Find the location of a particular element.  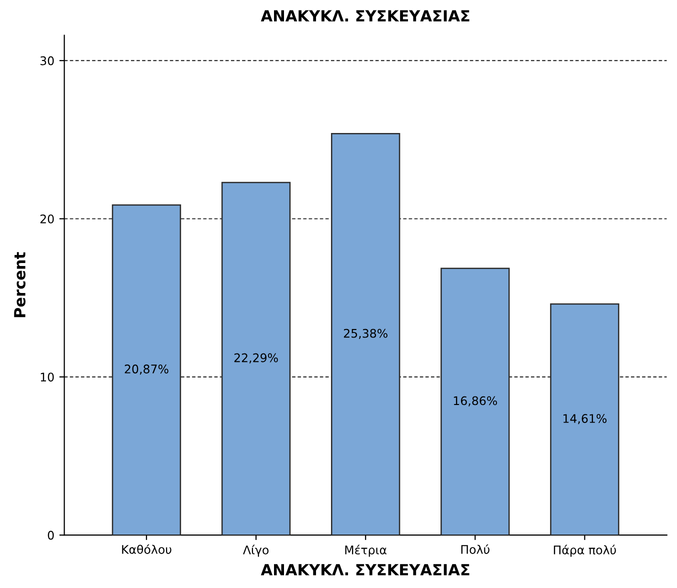

y-tick-label: 0 is located at coordinates (51, 535).